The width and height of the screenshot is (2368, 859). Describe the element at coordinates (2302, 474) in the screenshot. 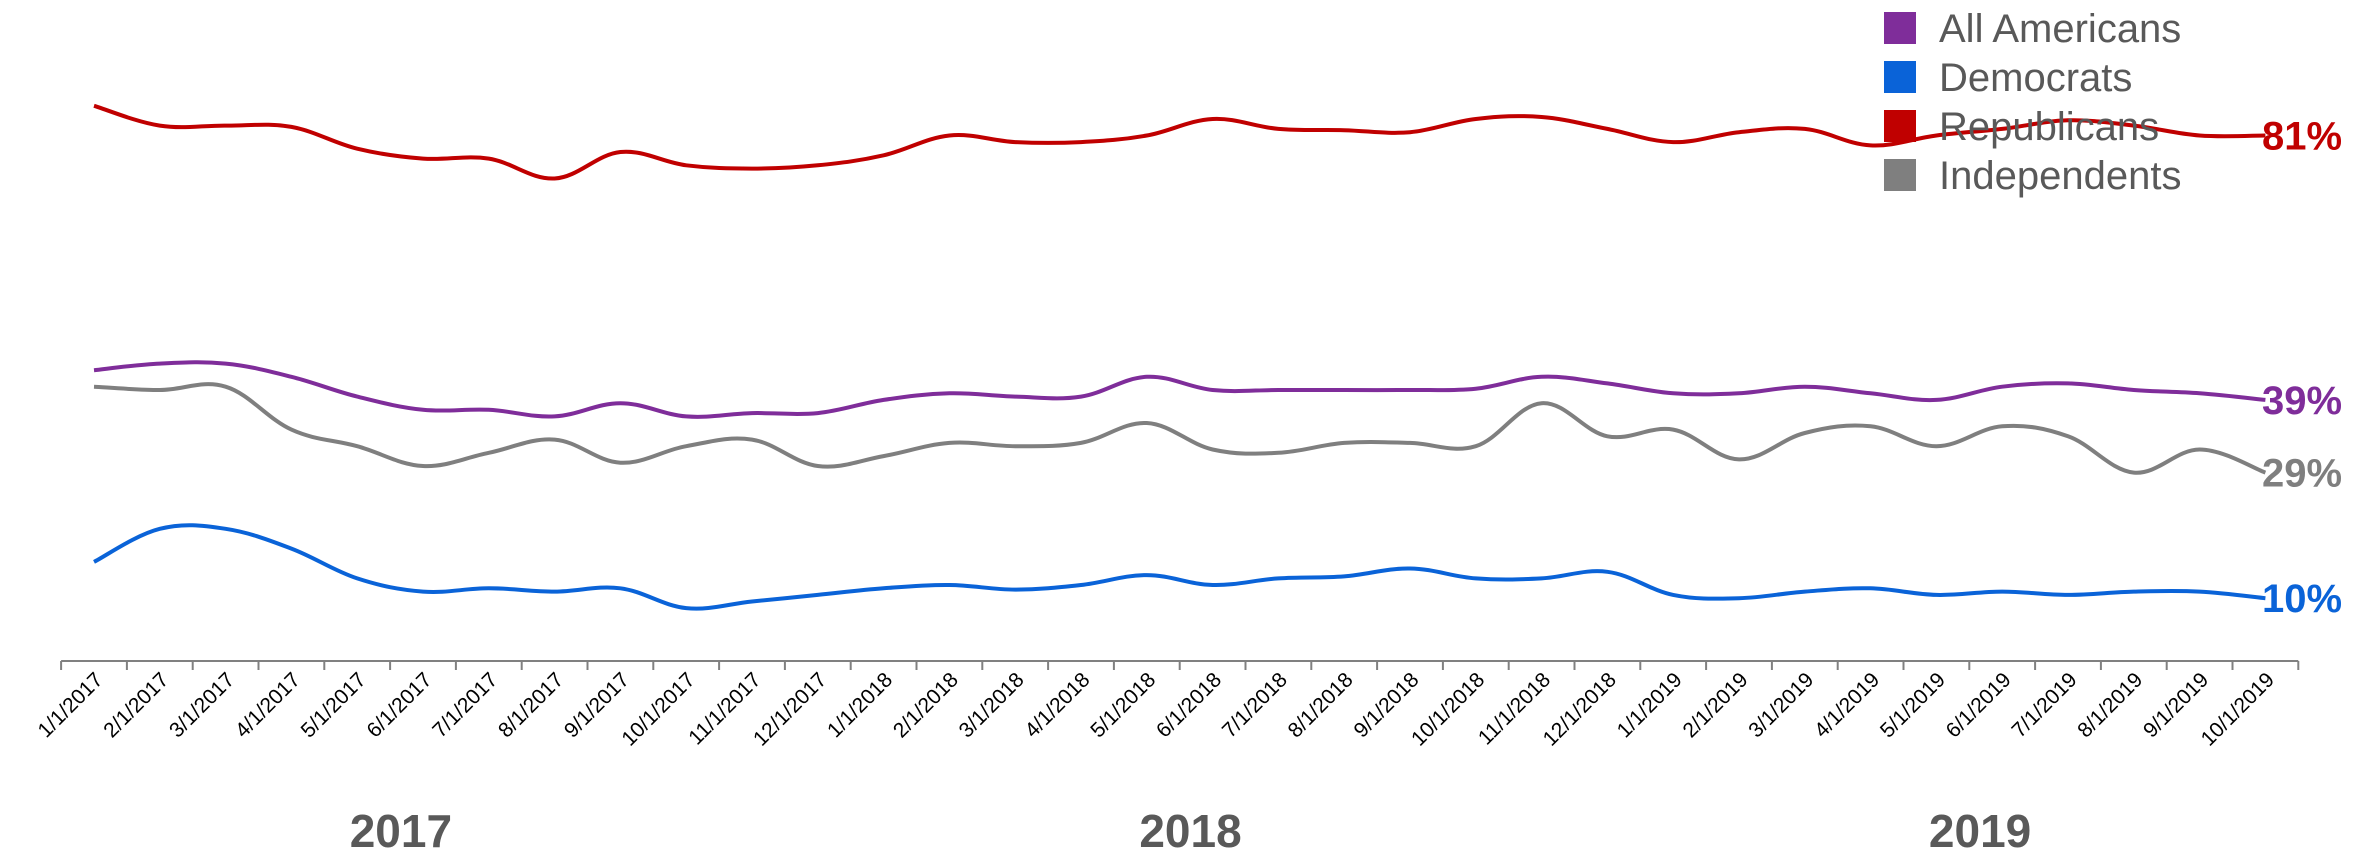

I see `end-label-independents: 29%` at that location.